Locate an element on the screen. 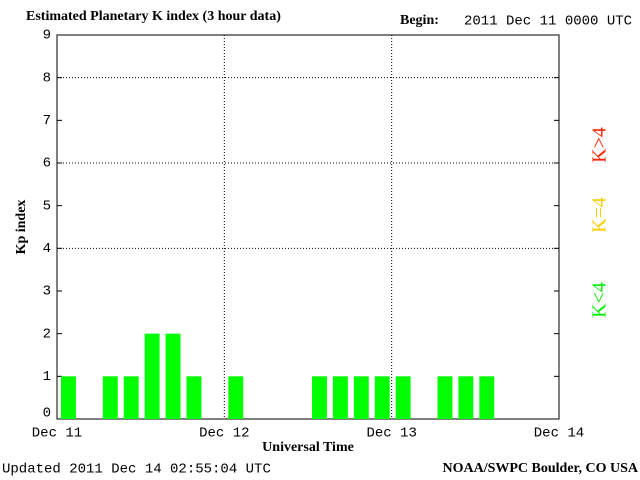  x-tick-label: Dec 13 is located at coordinates (391, 434).